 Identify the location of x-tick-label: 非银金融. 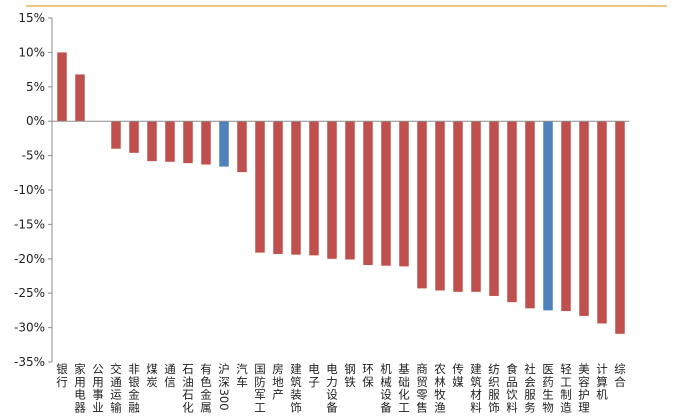
(134, 387).